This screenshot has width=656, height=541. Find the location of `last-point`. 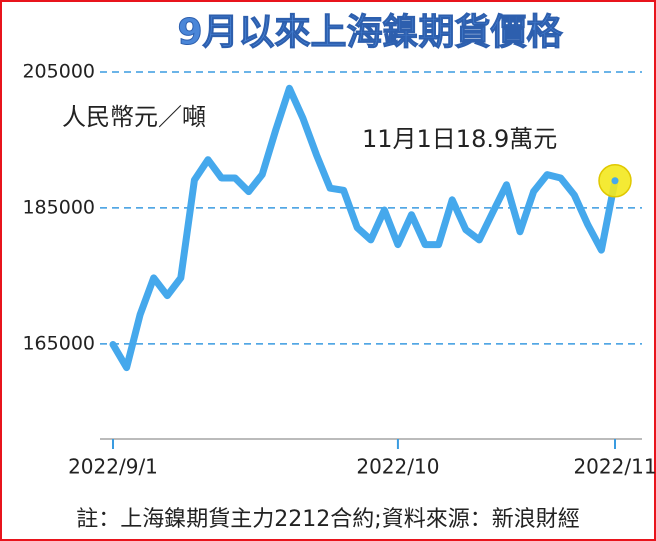

last-point is located at coordinates (615, 181).